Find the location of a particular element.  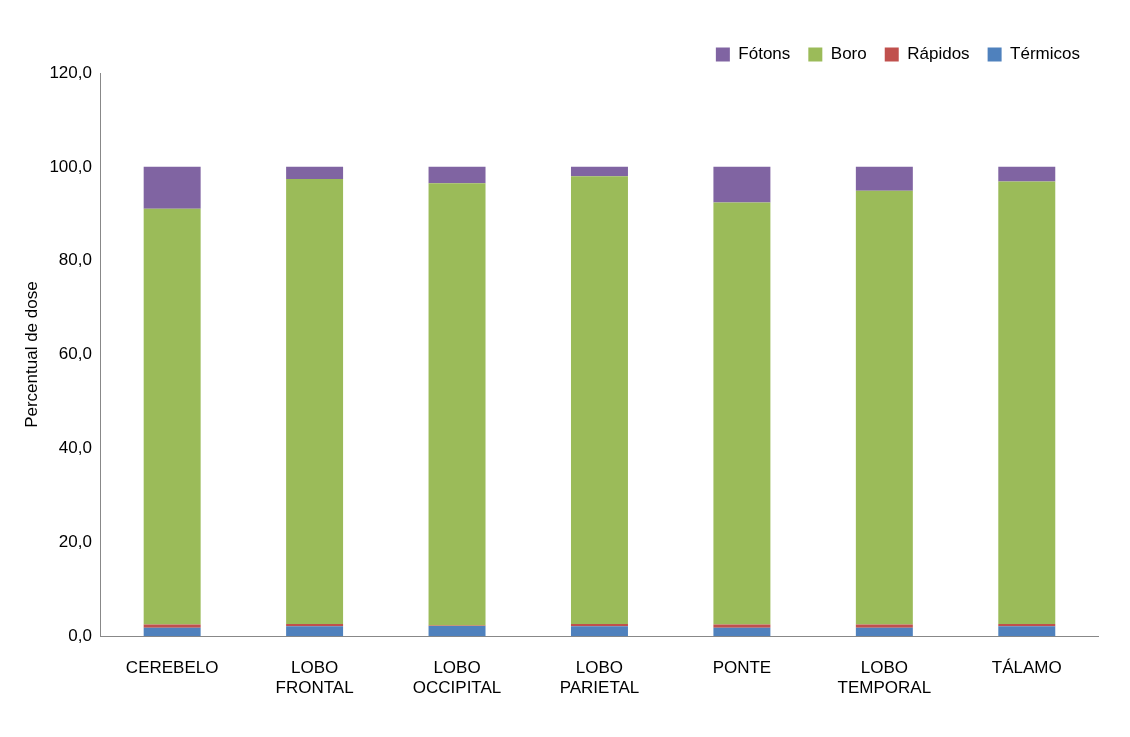

y-tick-label: 20,0 is located at coordinates (75, 542).